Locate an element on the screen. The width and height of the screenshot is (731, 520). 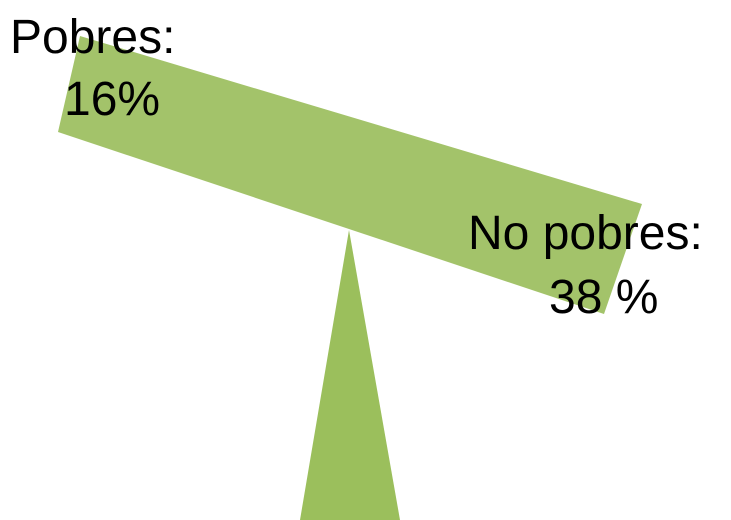
poor-label: Pobres: is located at coordinates (93, 37).